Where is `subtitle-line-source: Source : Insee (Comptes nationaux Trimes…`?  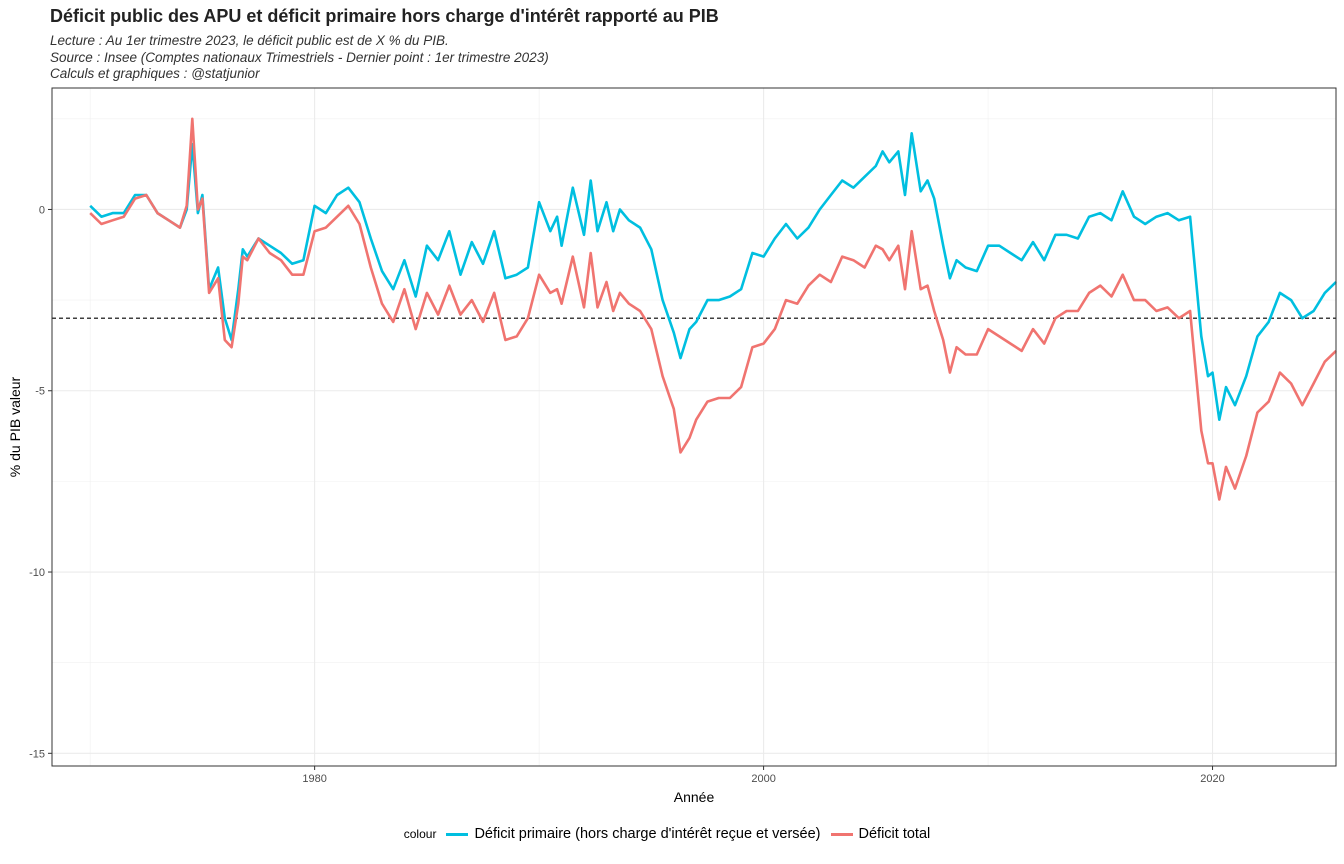
subtitle-line-source: Source : Insee (Comptes nationaux Trimes… is located at coordinates (299, 57).